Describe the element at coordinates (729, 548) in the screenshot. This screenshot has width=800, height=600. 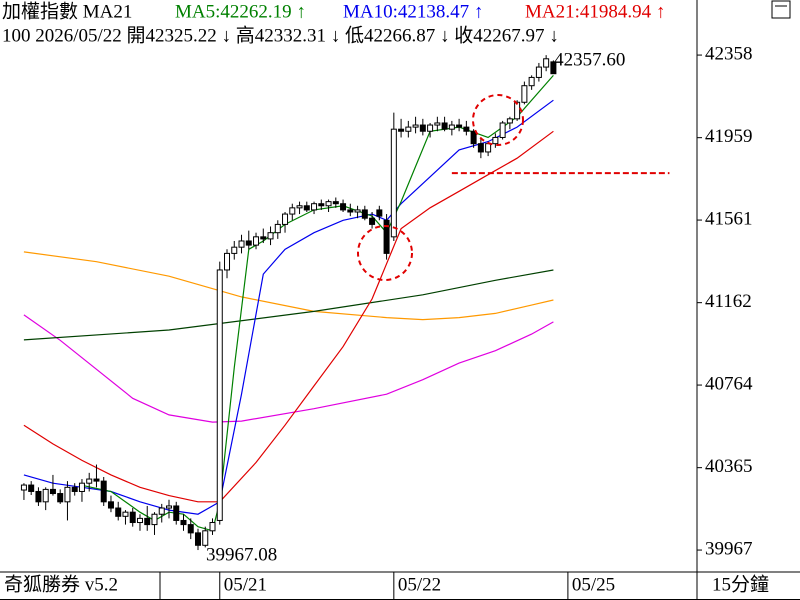
I see `y-tick-label: 39967` at that location.